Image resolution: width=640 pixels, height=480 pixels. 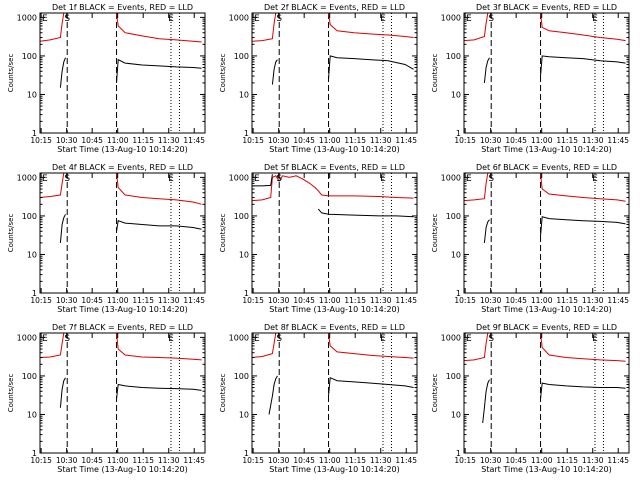 What do you see at coordinates (122, 7) in the screenshot?
I see `panel-title: Det 1f BLACK = Events, RED = LLD` at bounding box center [122, 7].